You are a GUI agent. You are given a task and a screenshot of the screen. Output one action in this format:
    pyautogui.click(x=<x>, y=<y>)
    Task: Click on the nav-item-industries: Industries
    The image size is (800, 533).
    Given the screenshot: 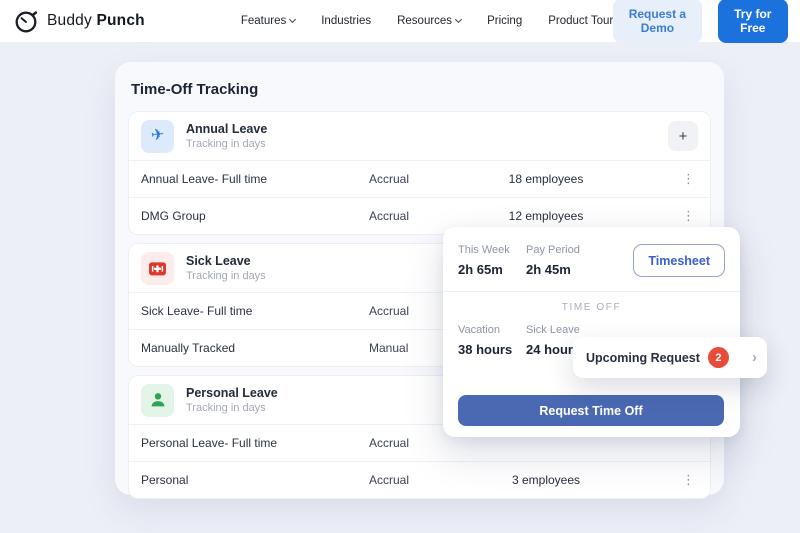 What is the action you would take?
    pyautogui.click(x=346, y=21)
    